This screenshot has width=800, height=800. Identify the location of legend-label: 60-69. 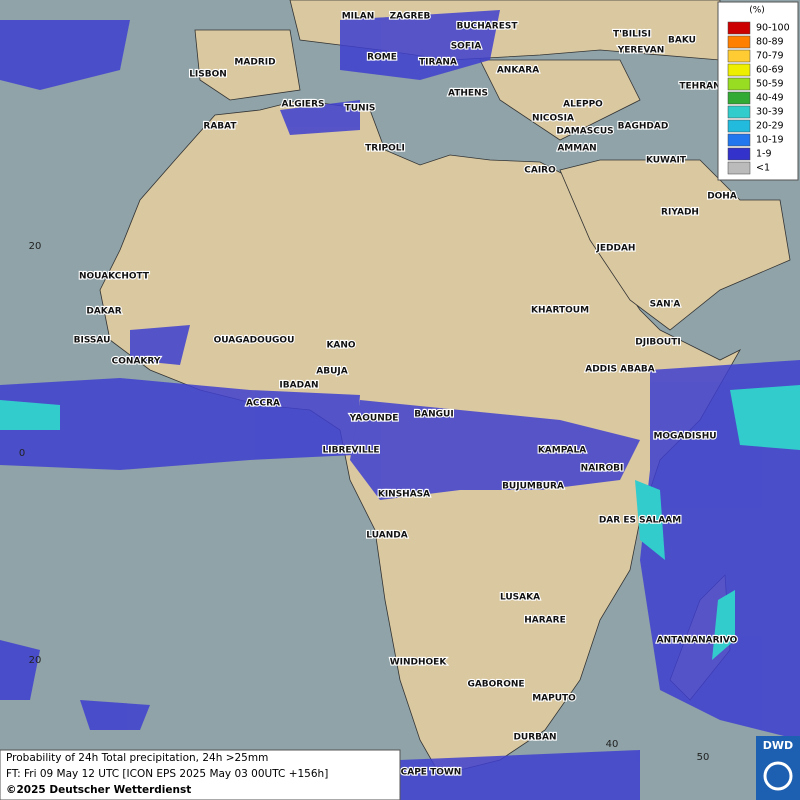
(770, 70).